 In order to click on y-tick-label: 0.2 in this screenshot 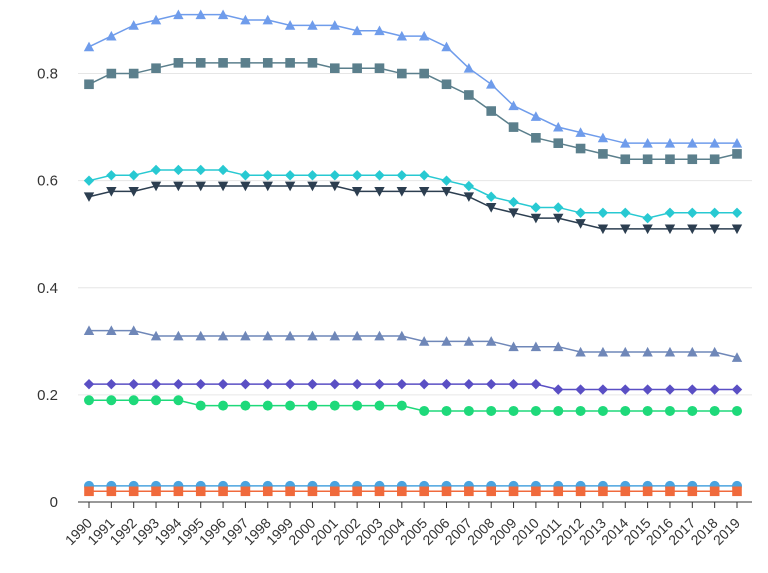, I will do `click(47, 395)`.